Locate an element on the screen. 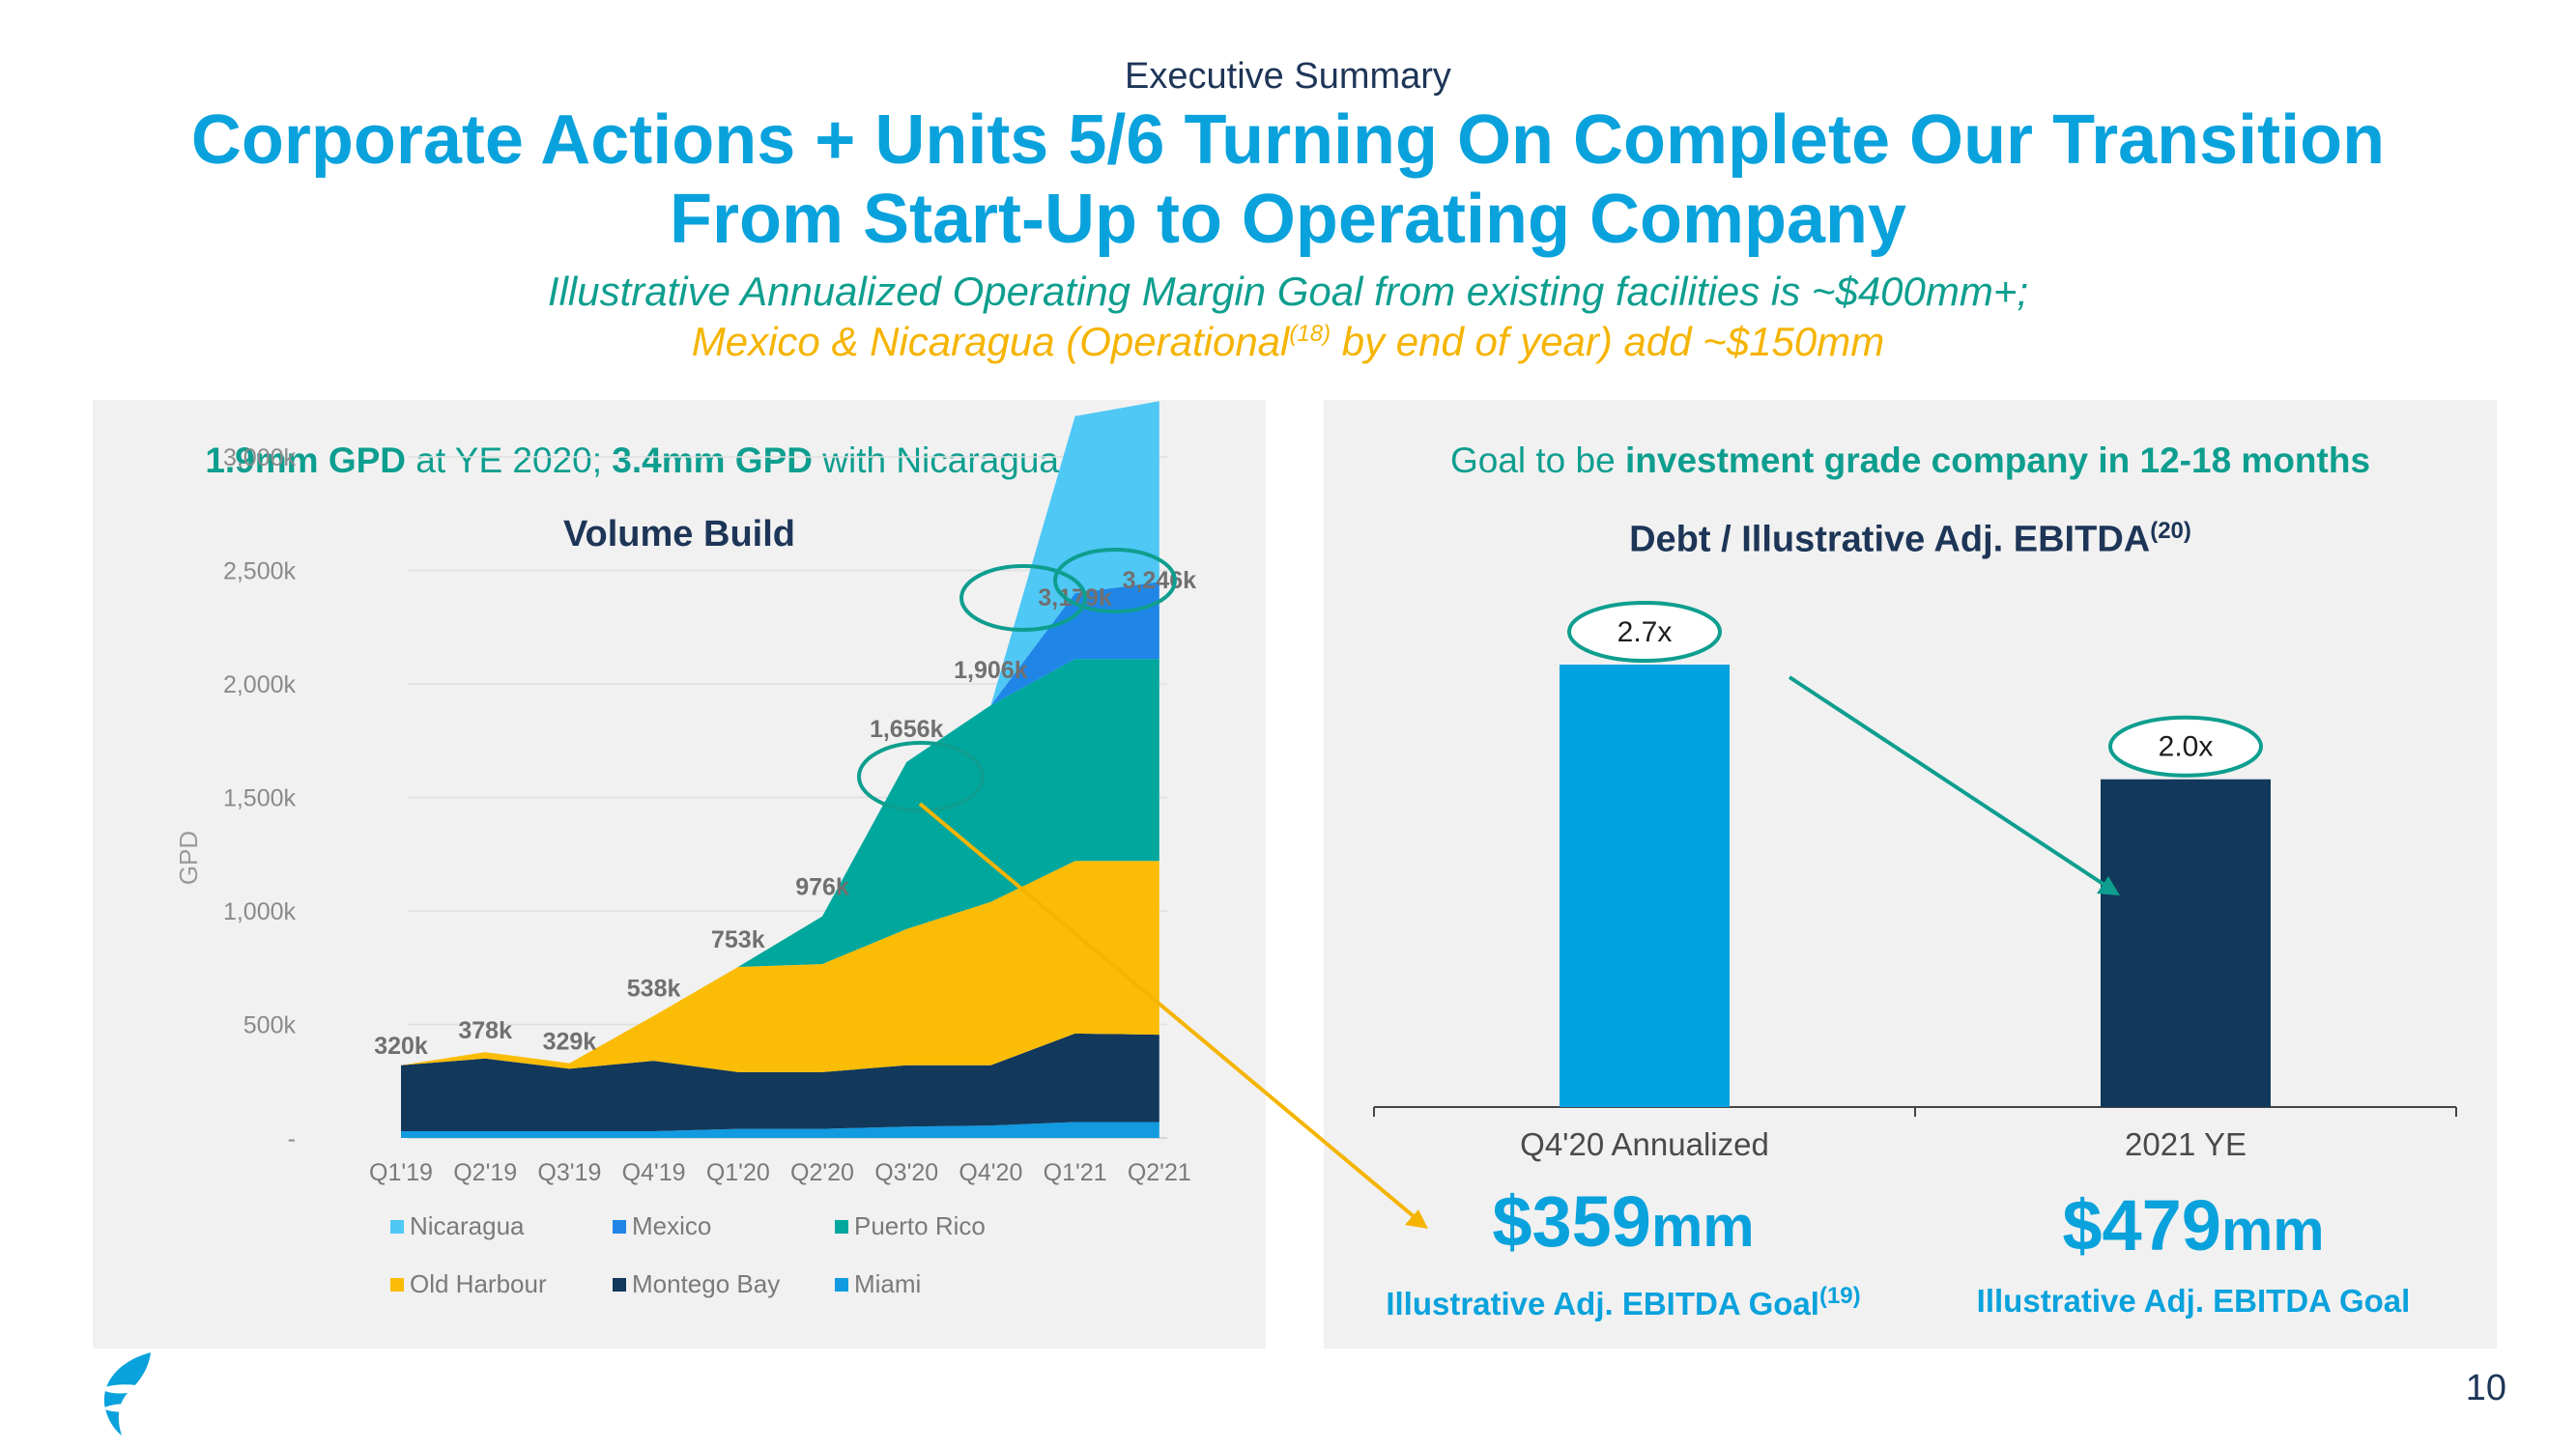  data-label: 1,656k is located at coordinates (907, 729).